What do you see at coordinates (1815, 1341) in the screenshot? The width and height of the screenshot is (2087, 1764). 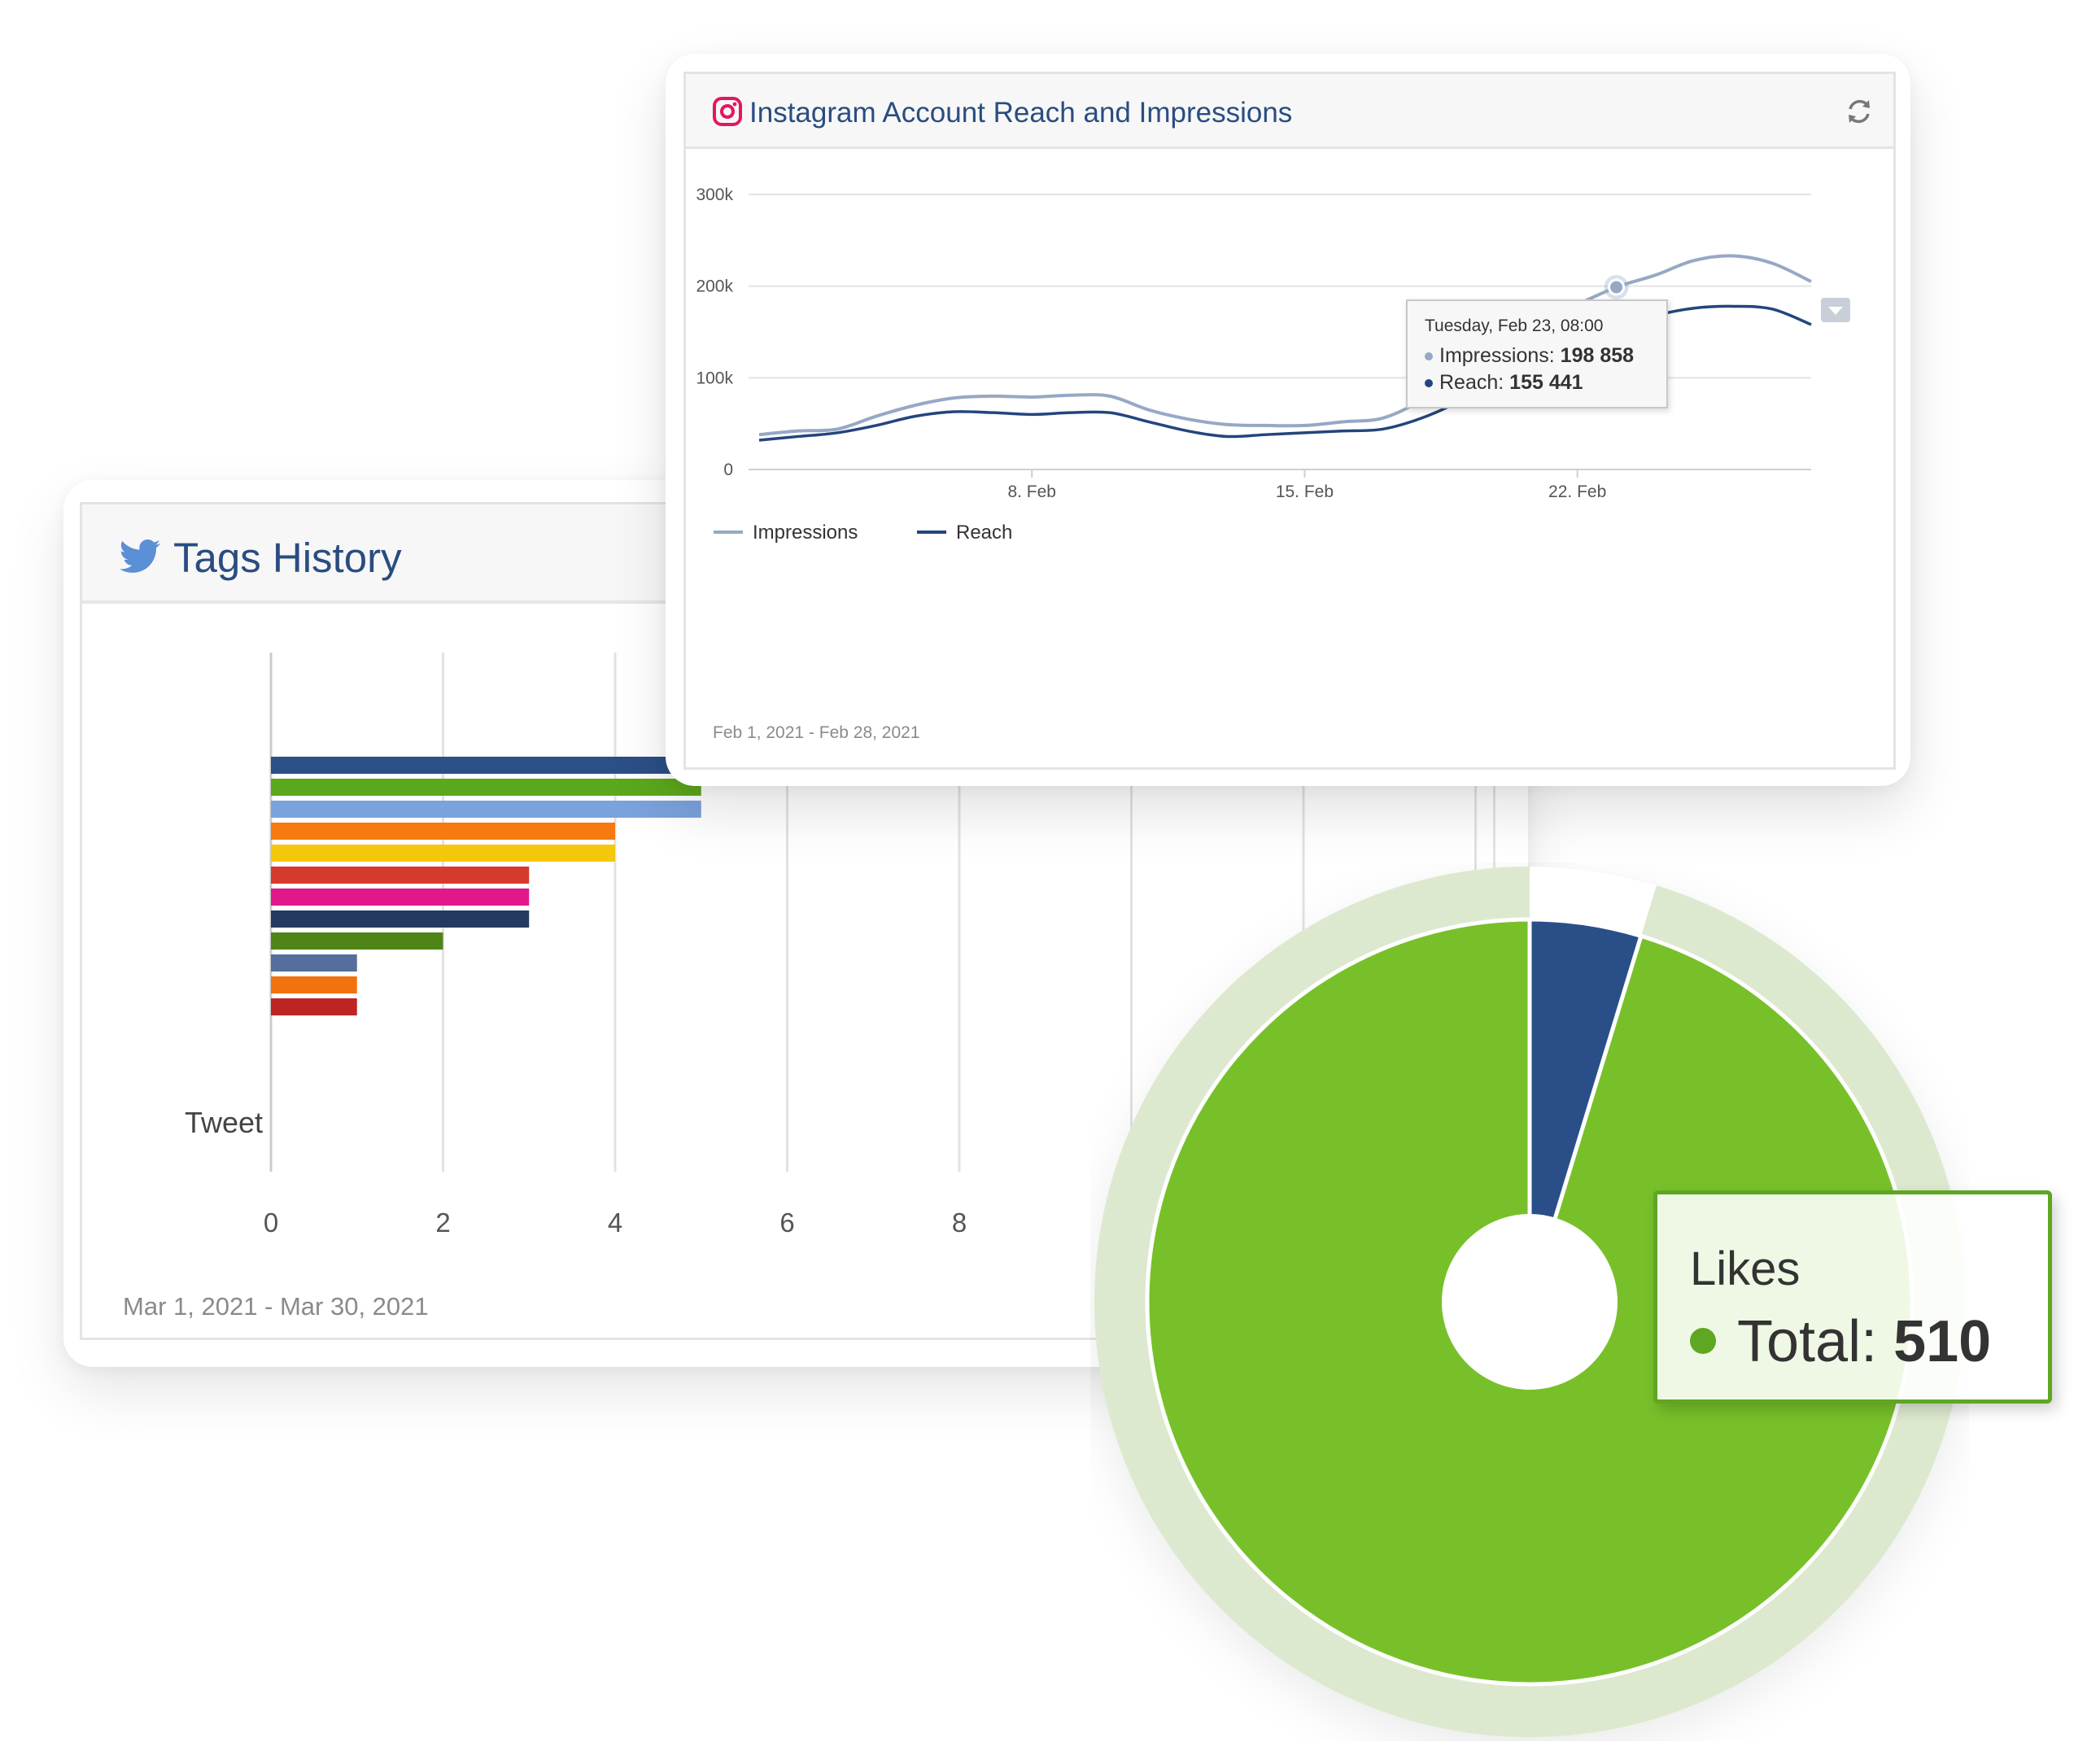 I see `likes-total-label: Total:` at bounding box center [1815, 1341].